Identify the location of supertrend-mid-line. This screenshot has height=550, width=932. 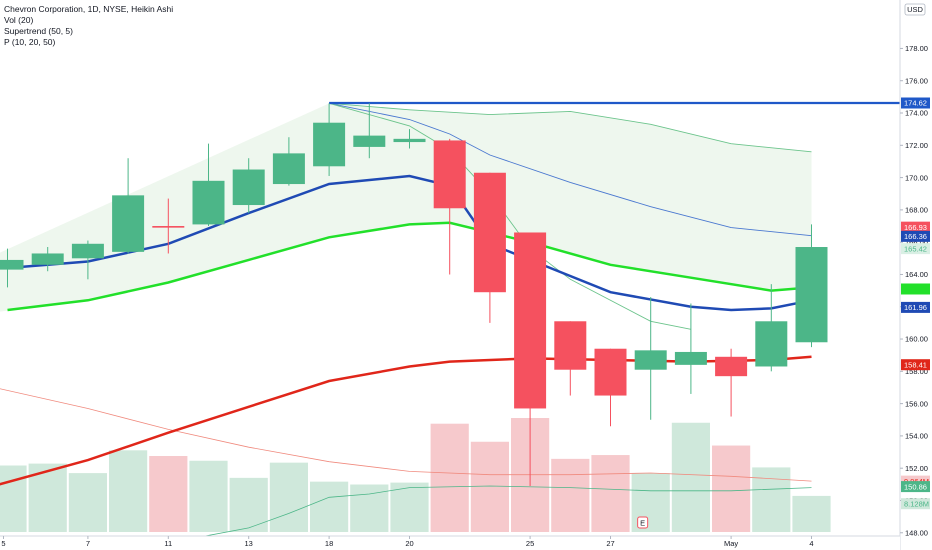
(570, 169).